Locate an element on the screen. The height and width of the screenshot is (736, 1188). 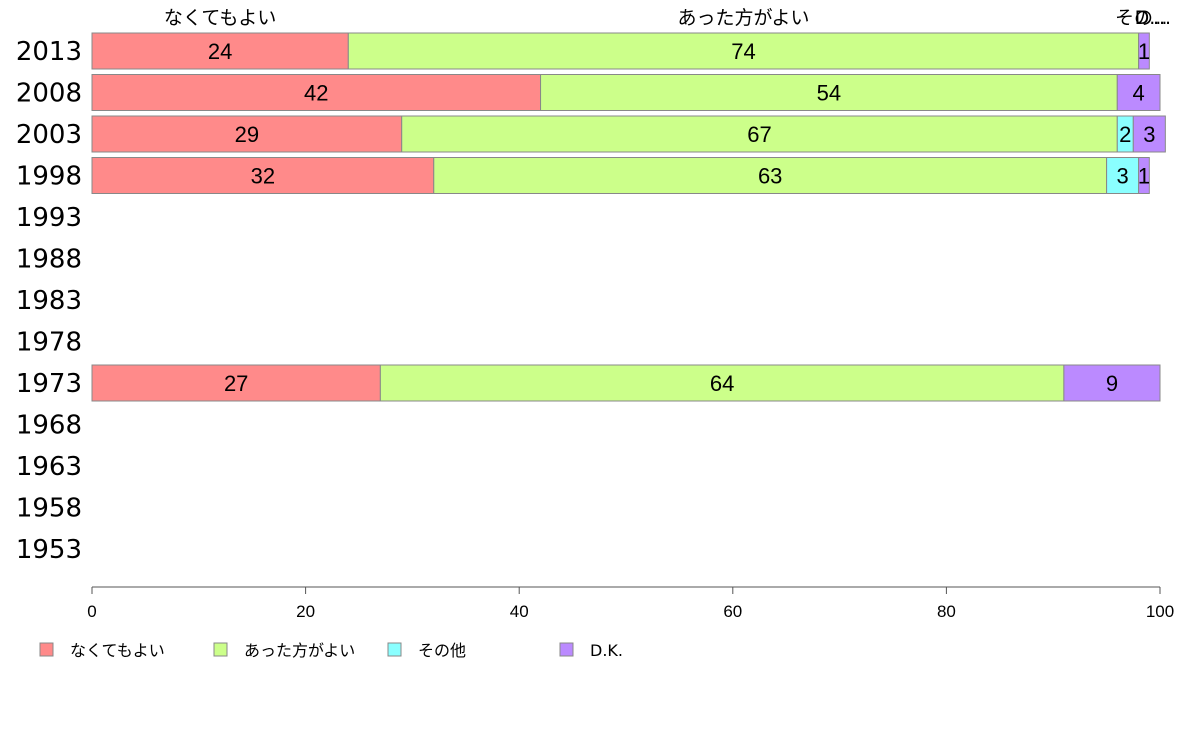
year-label-1993: 1993 is located at coordinates (49, 218).